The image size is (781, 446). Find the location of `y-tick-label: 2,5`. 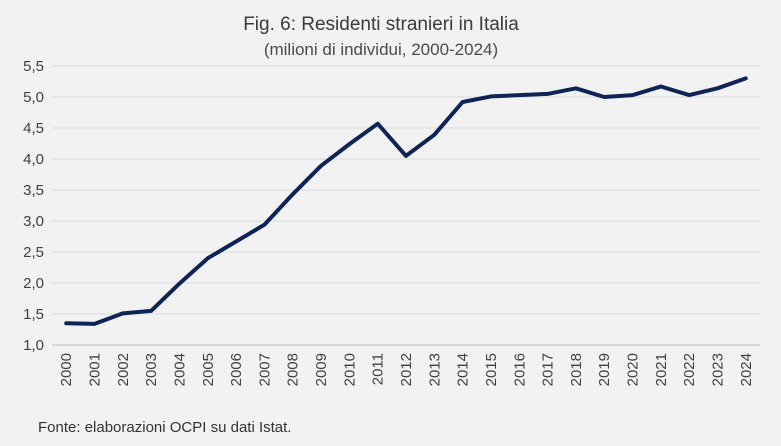

y-tick-label: 2,5 is located at coordinates (33, 252).